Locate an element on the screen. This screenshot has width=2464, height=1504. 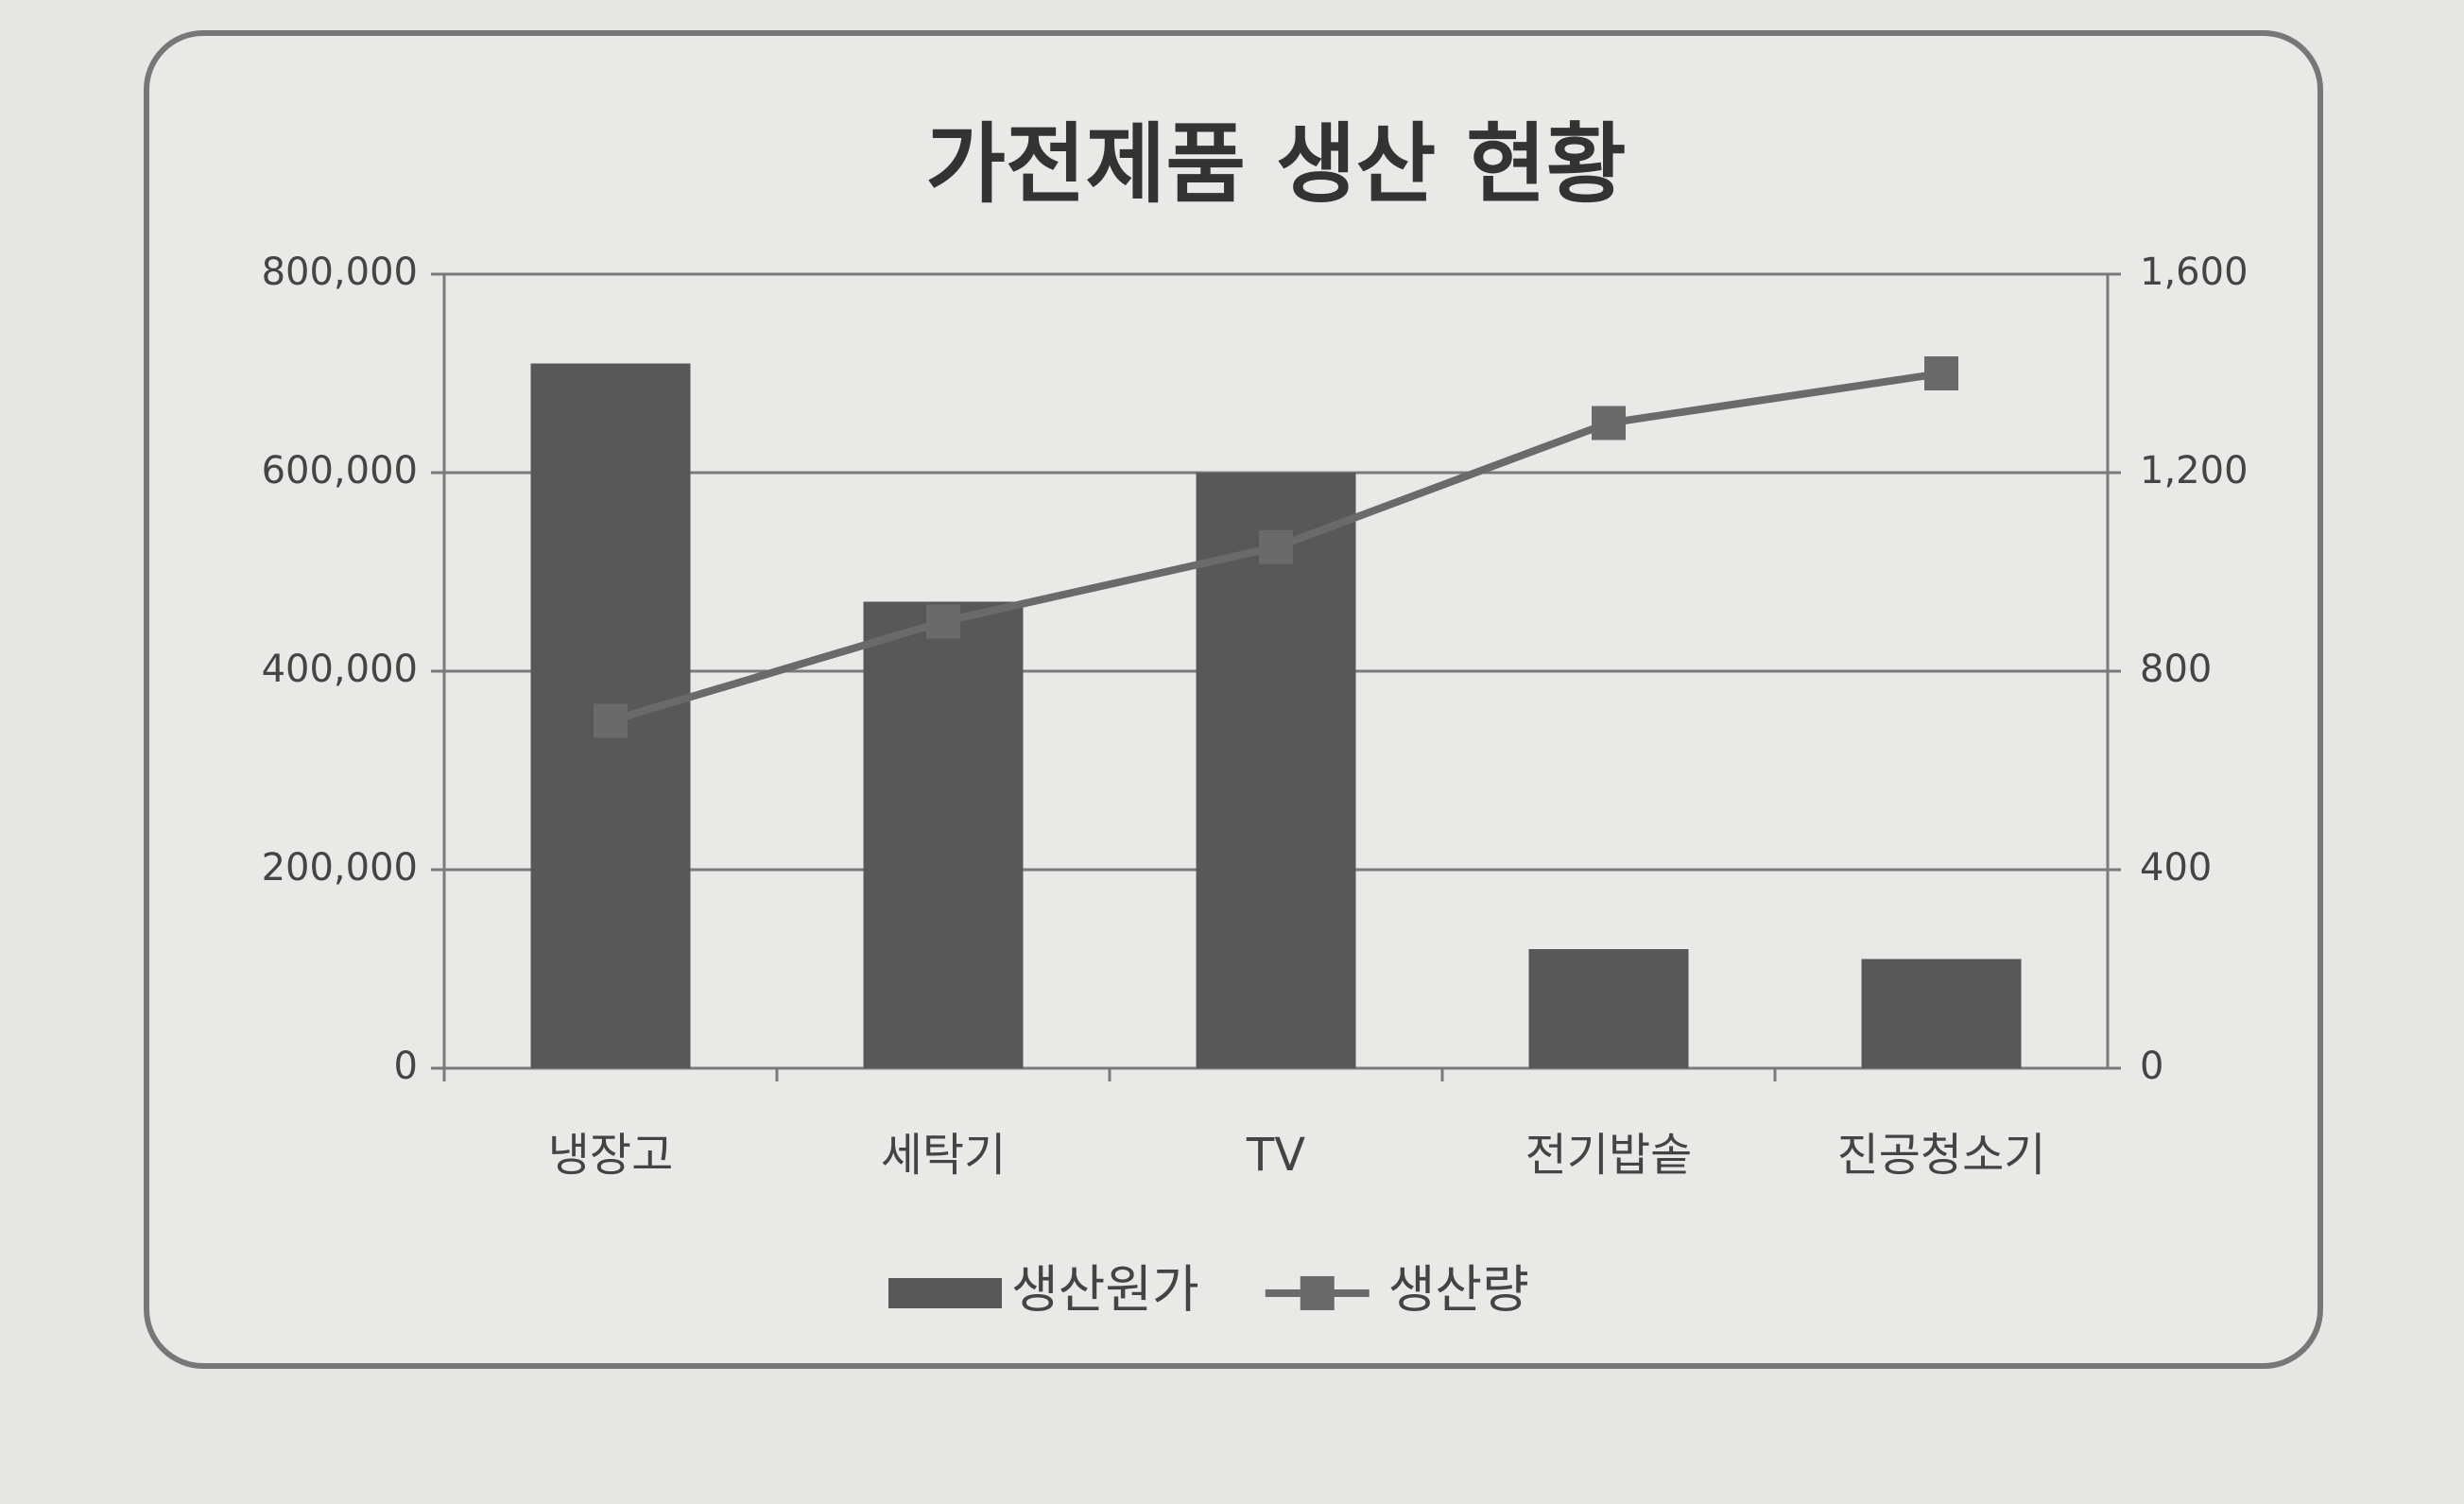
y2-tick-label: 0 is located at coordinates (2151, 1067).